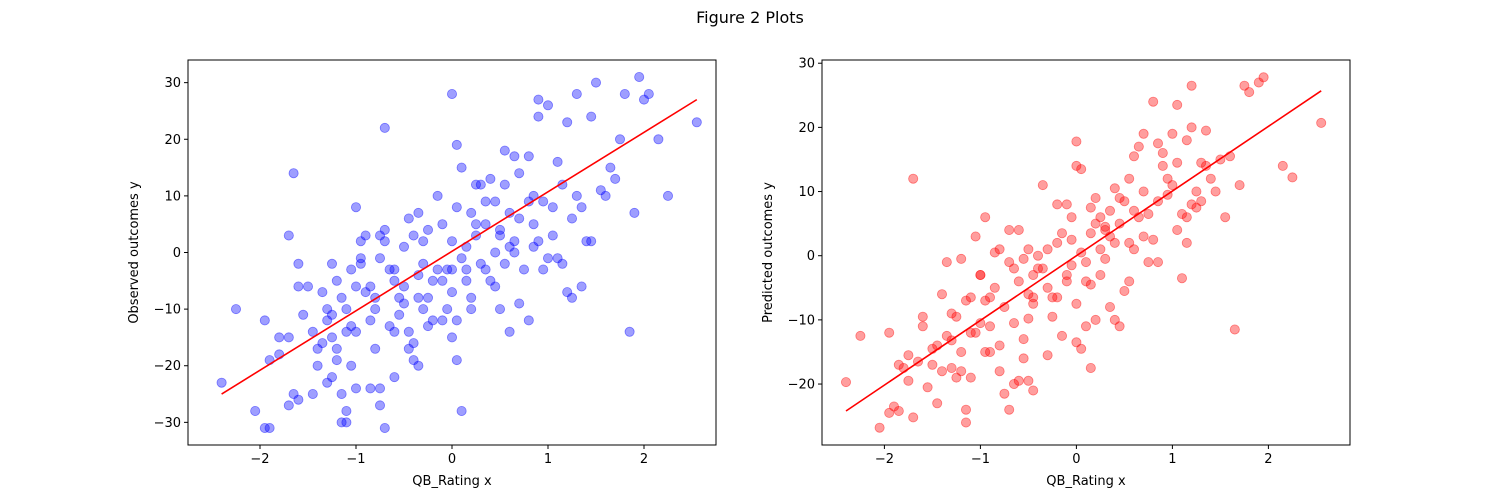 The image size is (1500, 500). I want to click on y-tick-label: −30, so click(167, 423).